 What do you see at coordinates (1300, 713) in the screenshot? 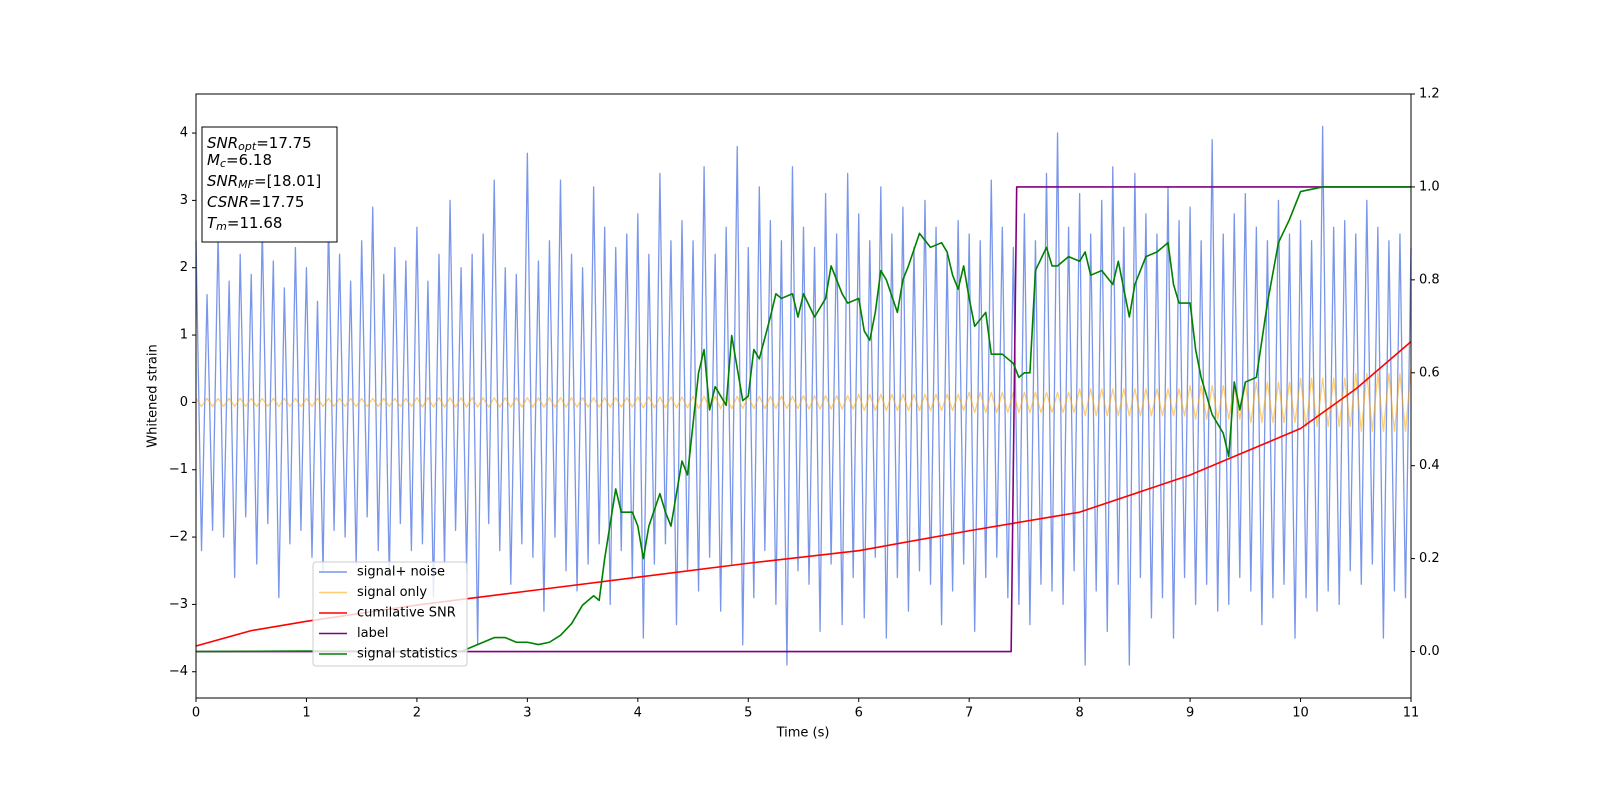
I see `x-tick-label: 10` at bounding box center [1300, 713].